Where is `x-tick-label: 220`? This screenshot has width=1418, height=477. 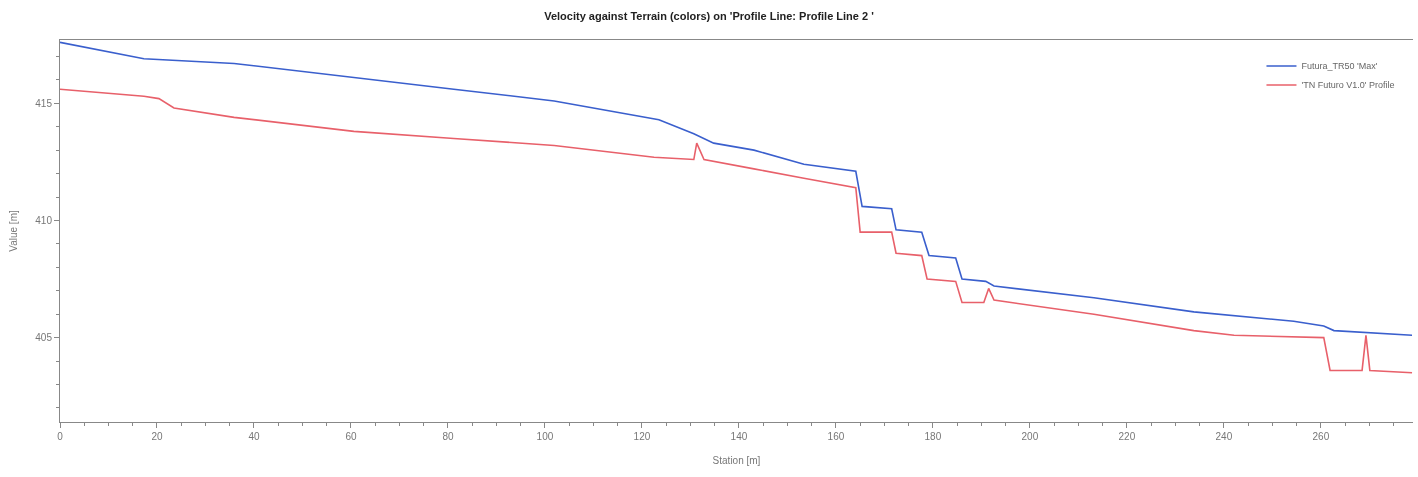 x-tick-label: 220 is located at coordinates (1127, 436).